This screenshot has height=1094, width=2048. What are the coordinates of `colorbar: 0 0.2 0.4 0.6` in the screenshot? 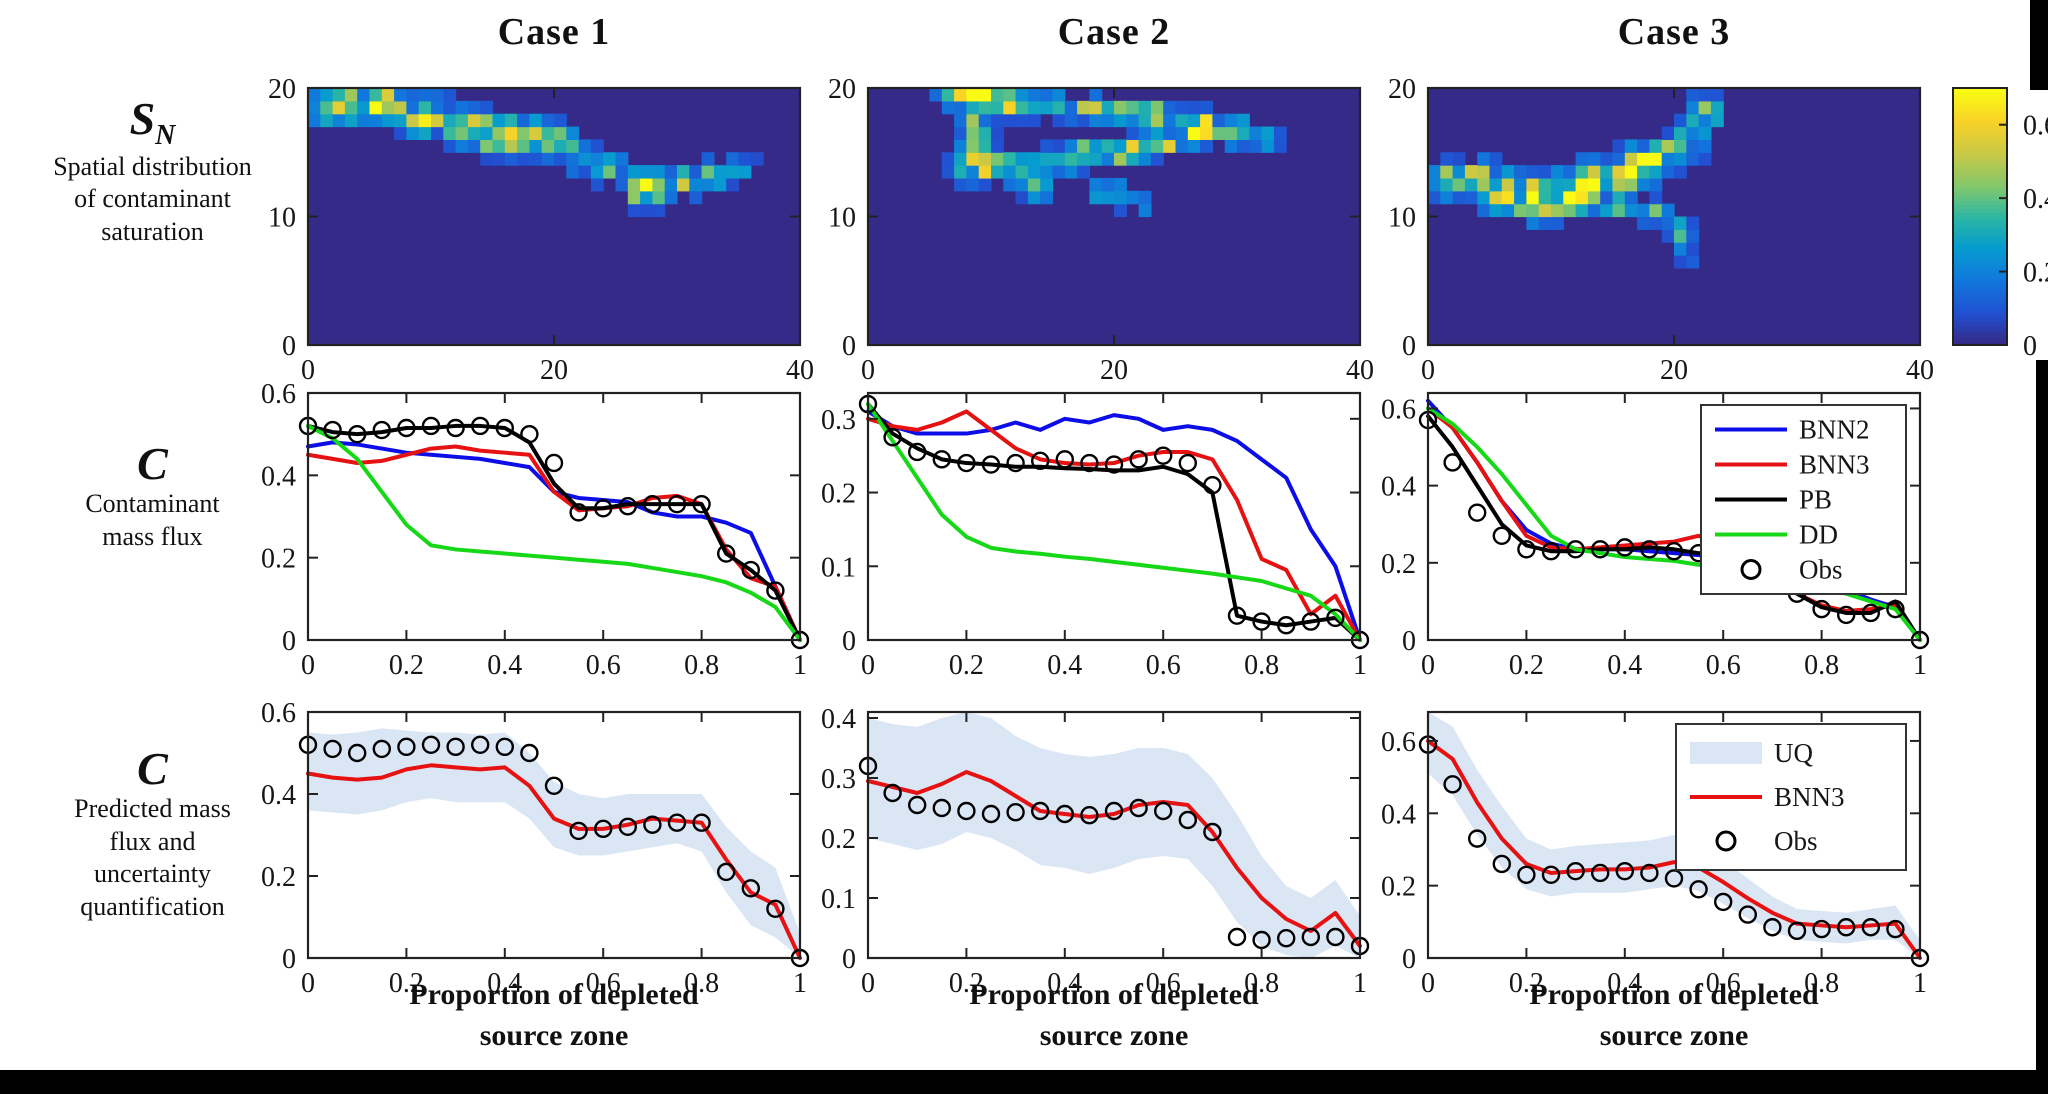 It's located at (2000, 224).